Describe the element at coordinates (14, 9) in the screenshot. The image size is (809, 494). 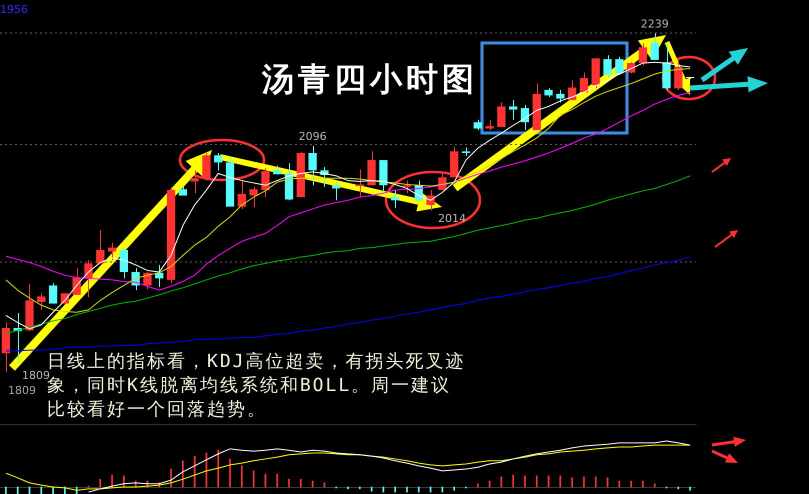
I see `annotation: 1956` at that location.